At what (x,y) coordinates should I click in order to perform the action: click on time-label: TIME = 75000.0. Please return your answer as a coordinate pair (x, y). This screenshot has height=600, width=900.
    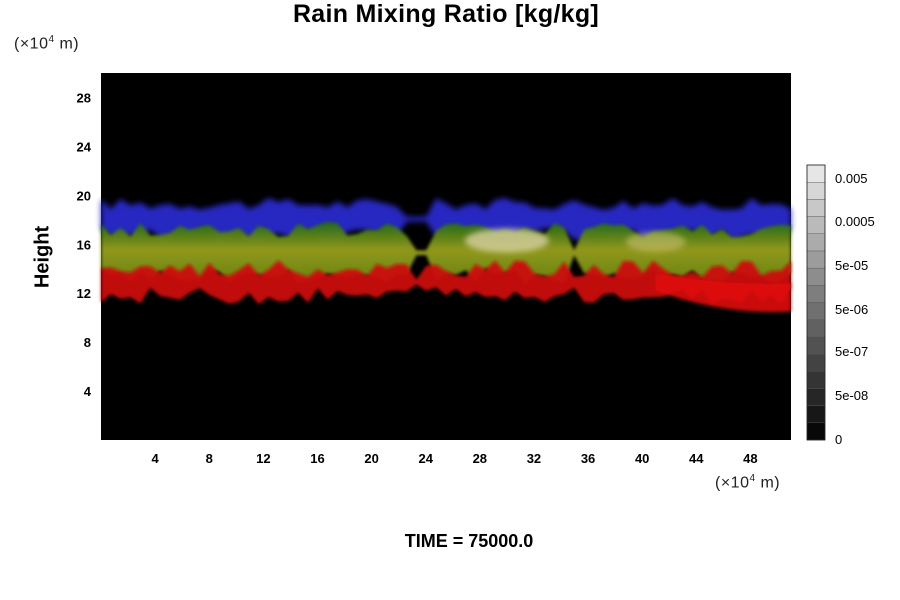
    Looking at the image, I should click on (469, 541).